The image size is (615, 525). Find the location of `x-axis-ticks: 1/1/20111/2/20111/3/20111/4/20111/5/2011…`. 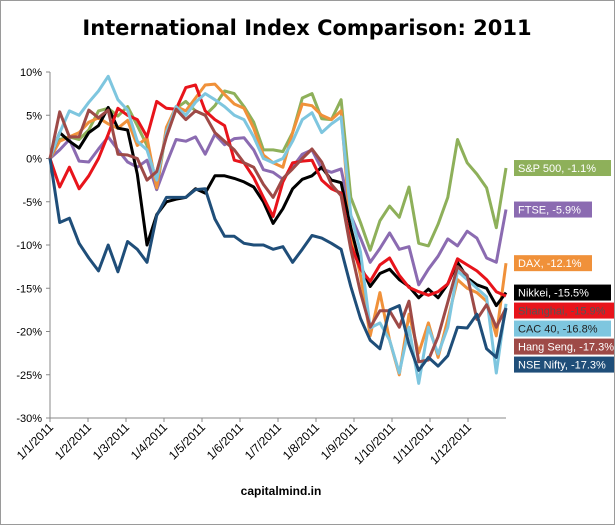

x-axis-ticks: 1/1/20111/2/20111/3/20111/4/20111/5/2011… is located at coordinates (244, 442).